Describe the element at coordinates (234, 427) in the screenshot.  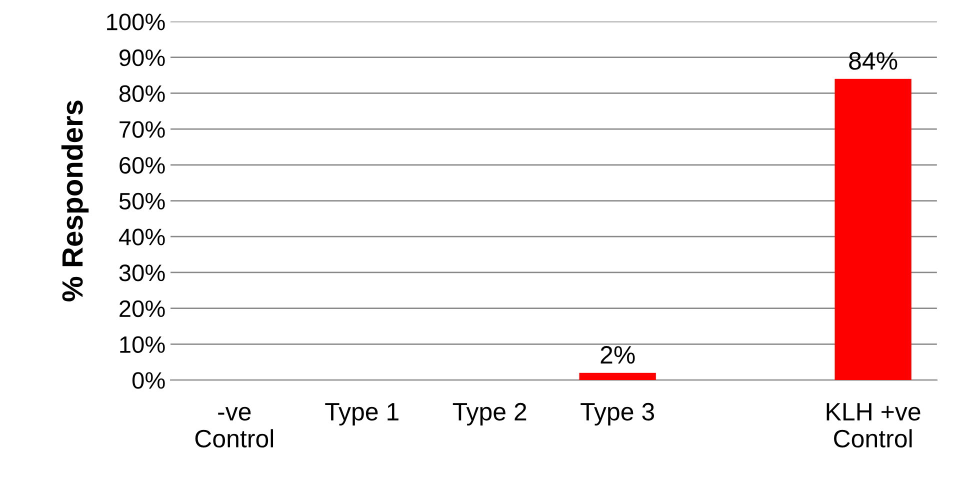
I see `x-tick-label: -ve Control` at that location.